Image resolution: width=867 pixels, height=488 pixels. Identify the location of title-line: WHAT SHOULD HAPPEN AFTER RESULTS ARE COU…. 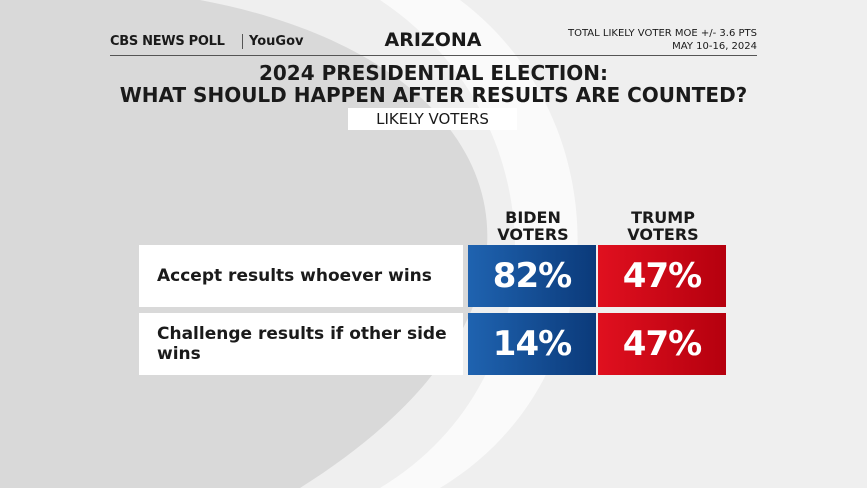
(433, 95).